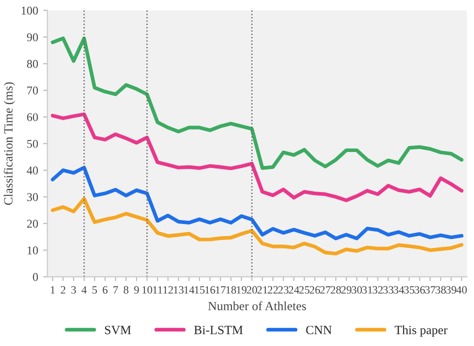 The width and height of the screenshot is (474, 346). I want to click on x-tick-label: 16, so click(210, 290).